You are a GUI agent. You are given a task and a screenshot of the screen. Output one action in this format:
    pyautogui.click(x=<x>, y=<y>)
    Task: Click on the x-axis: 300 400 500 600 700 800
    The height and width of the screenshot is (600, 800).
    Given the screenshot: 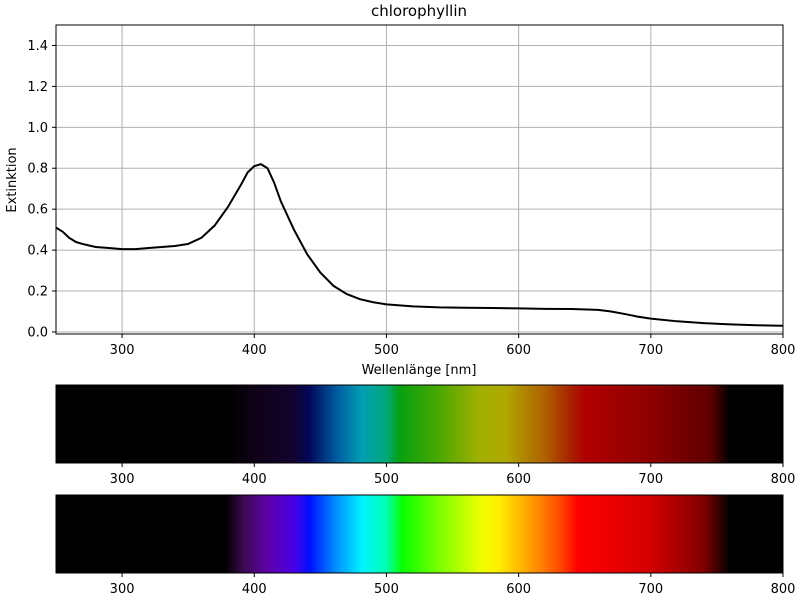 What is the action you would take?
    pyautogui.click(x=453, y=346)
    